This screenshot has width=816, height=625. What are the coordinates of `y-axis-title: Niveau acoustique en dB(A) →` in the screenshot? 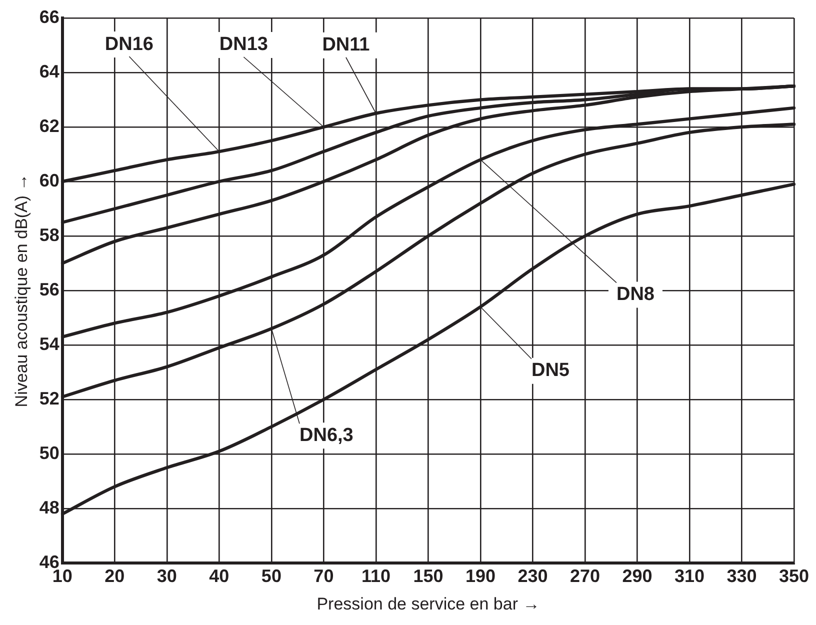 It's located at (21, 291).